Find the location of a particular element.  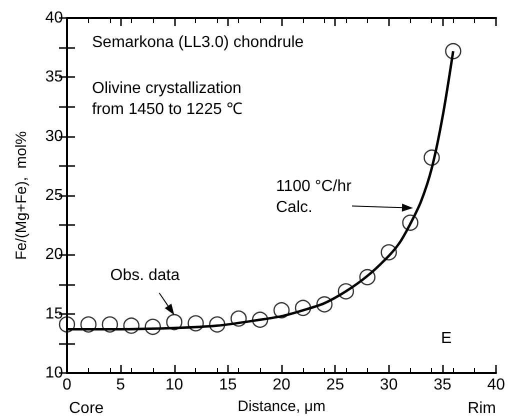

x-tick-label: 0 is located at coordinates (67, 385).